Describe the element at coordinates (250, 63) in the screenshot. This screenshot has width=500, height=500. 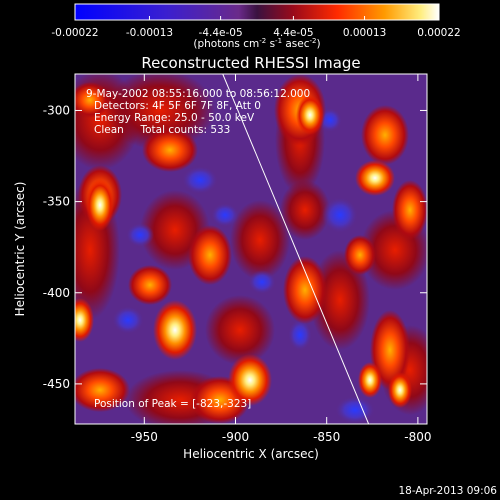
I see `chart-title: Reconstructed RHESSI Image` at that location.